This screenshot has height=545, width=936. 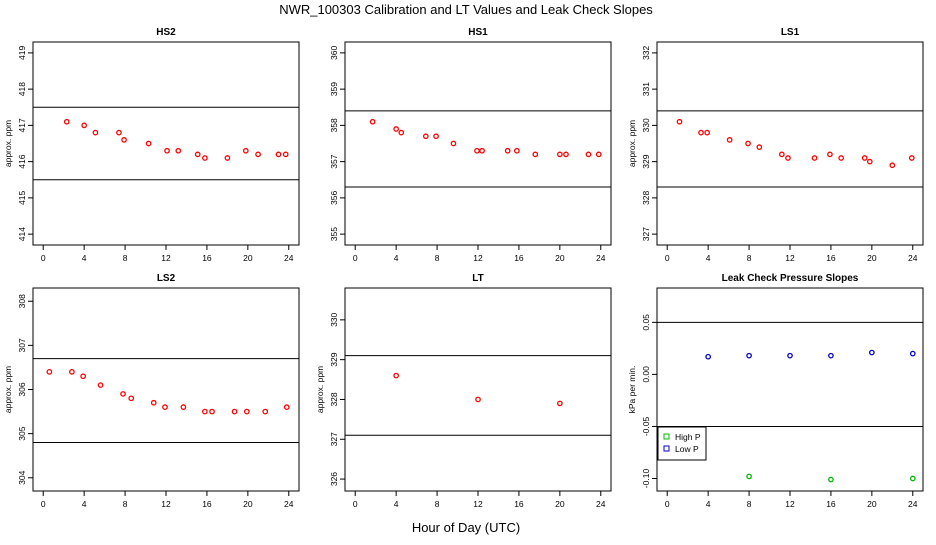 I want to click on y-tick-label: 305, so click(x=22, y=433).